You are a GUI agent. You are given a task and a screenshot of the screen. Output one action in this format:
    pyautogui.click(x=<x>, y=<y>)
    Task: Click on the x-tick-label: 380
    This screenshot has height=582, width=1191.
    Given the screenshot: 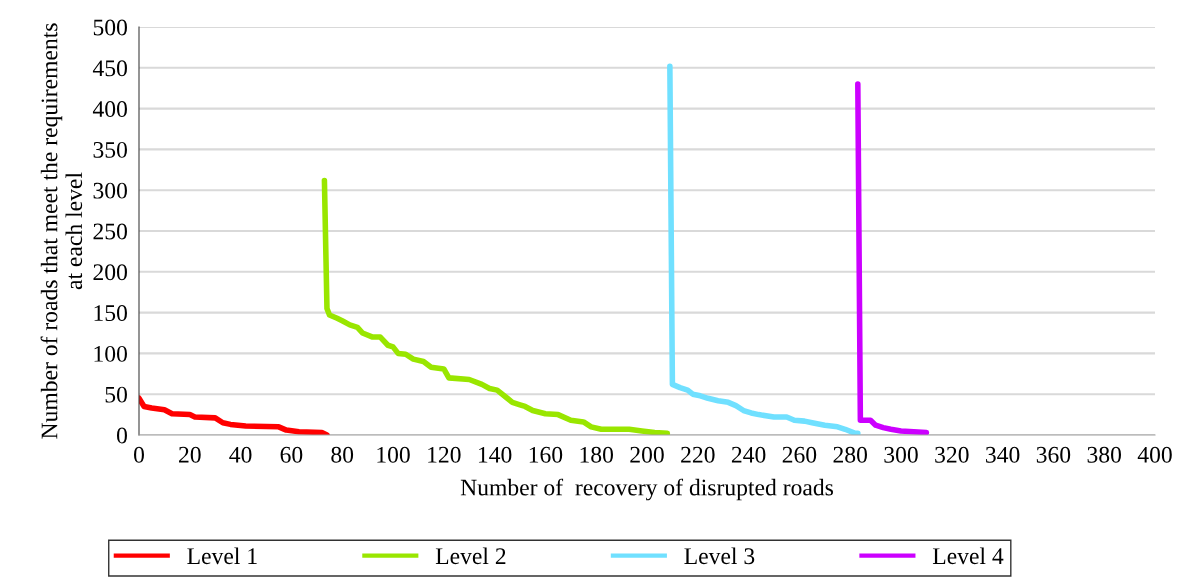 What is the action you would take?
    pyautogui.click(x=1104, y=454)
    